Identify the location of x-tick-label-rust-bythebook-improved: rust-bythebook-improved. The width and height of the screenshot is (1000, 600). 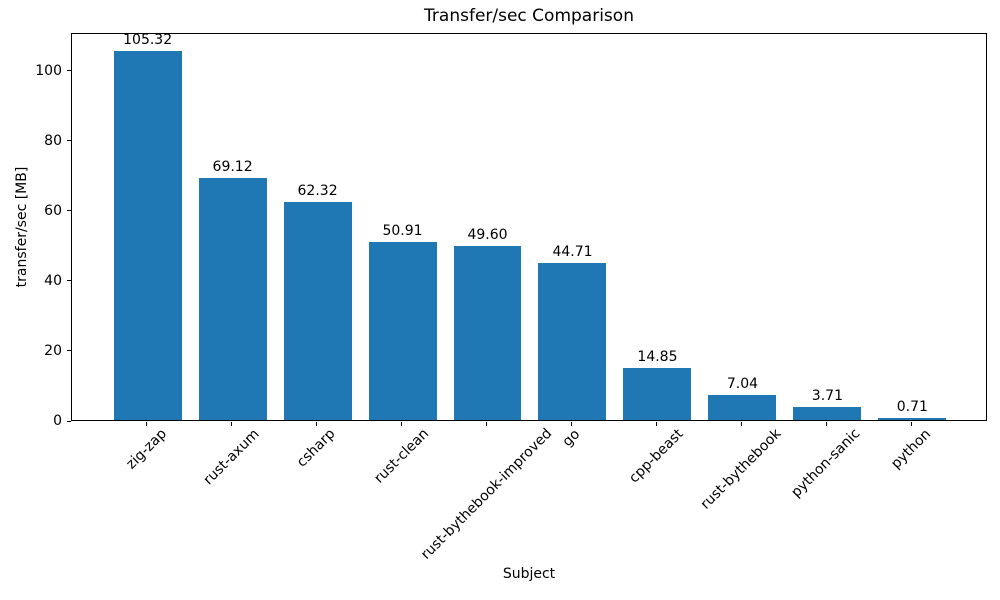
(486, 494).